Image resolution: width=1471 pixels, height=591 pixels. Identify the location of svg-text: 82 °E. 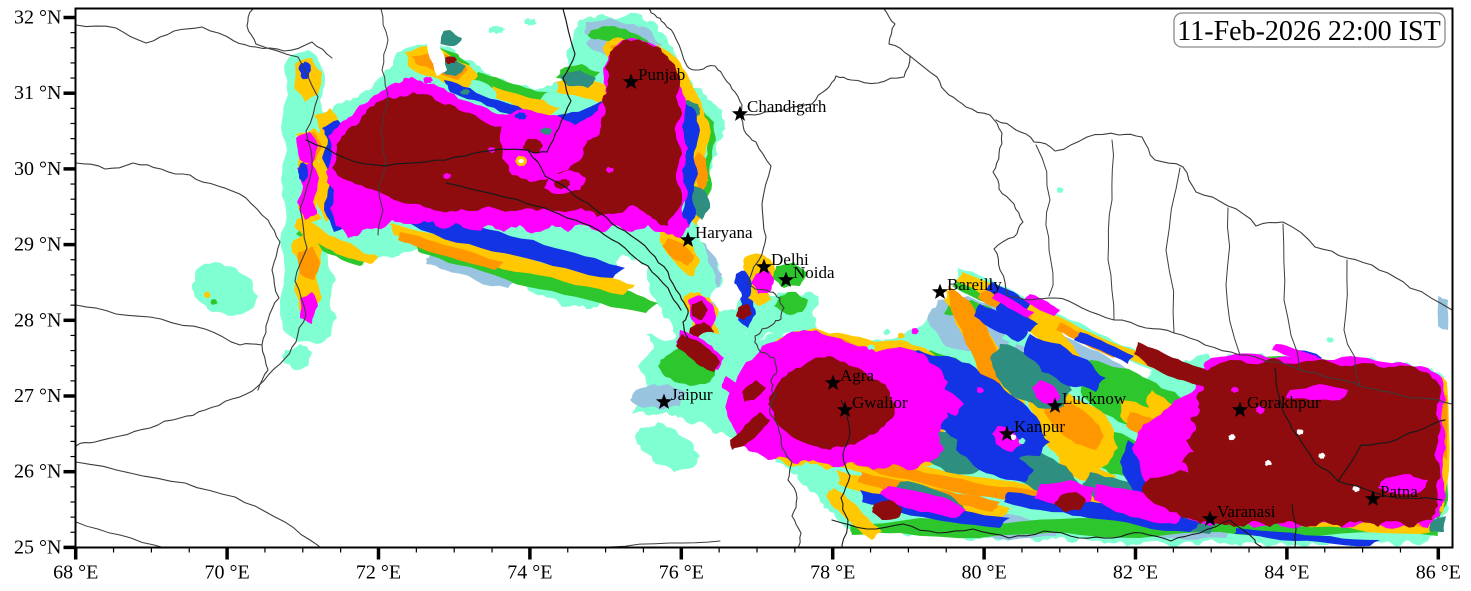
(1135, 573).